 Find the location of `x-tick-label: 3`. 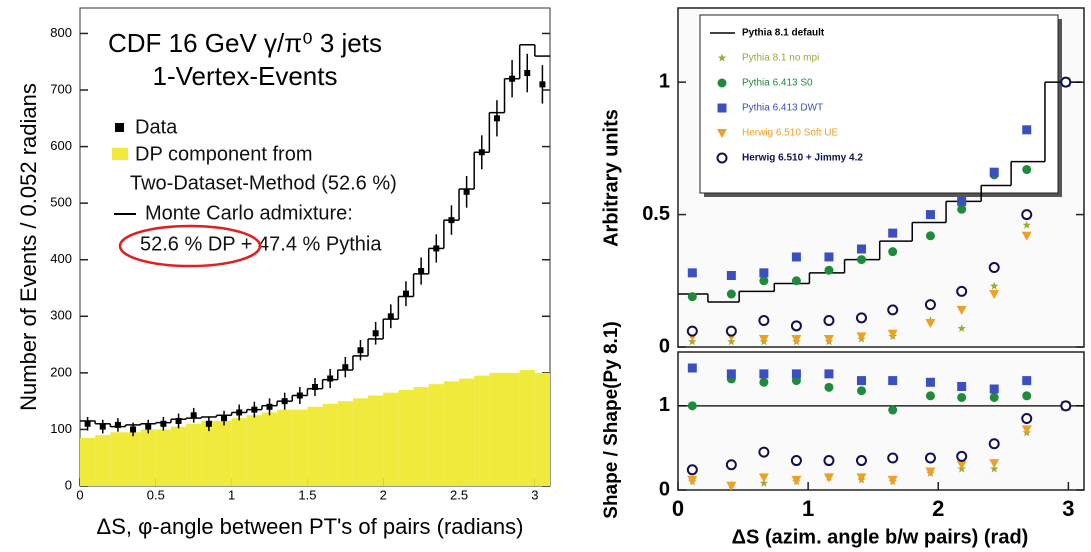

x-tick-label: 3 is located at coordinates (1068, 508).